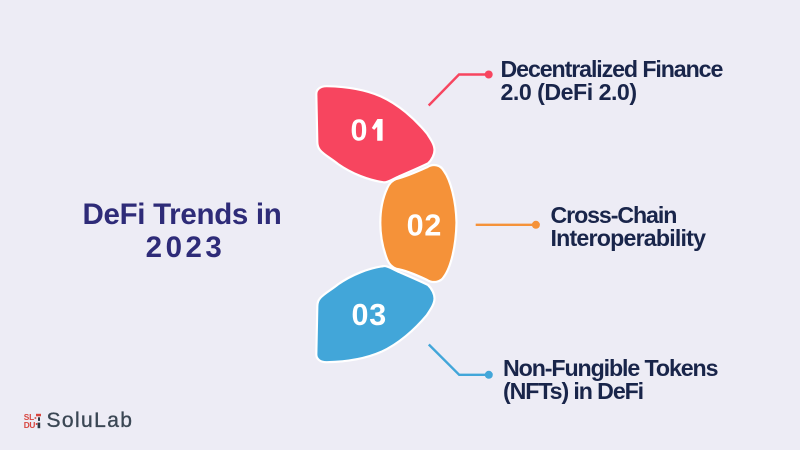  What do you see at coordinates (425, 226) in the screenshot?
I see `svg-text: 02` at bounding box center [425, 226].